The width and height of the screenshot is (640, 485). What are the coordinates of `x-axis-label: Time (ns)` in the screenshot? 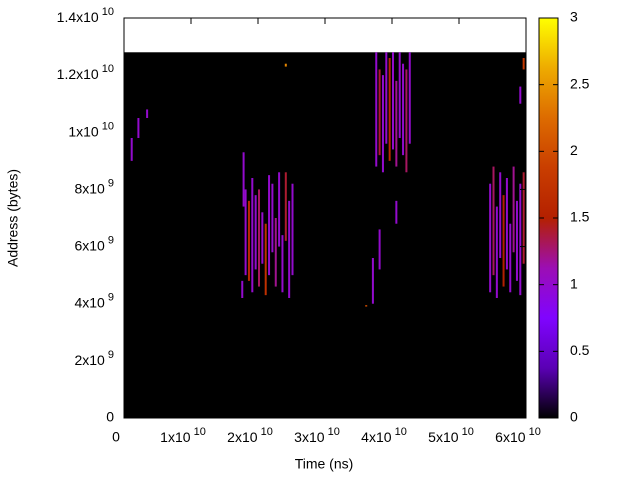 It's located at (324, 464).